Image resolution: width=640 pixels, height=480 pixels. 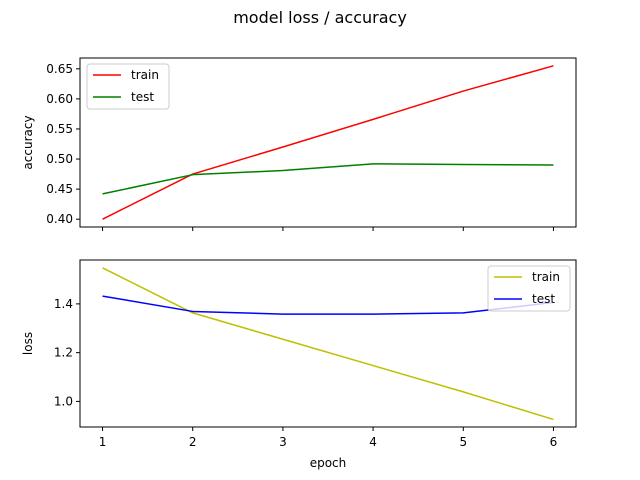 What do you see at coordinates (59, 219) in the screenshot?
I see `y-tick-label: 0.40` at bounding box center [59, 219].